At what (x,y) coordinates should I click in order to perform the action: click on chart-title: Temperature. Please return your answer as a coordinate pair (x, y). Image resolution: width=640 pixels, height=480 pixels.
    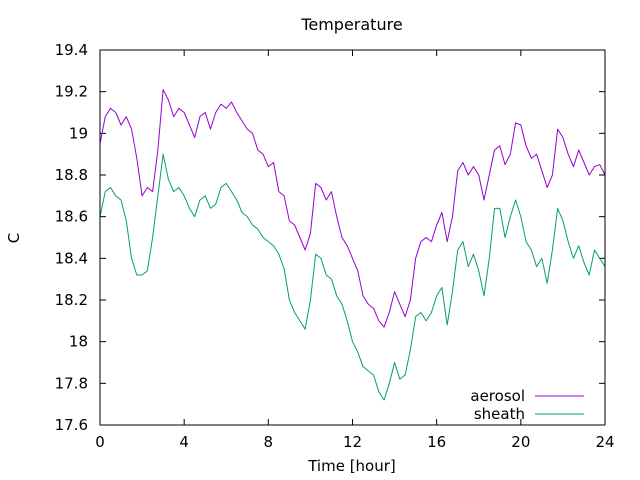
    Looking at the image, I should click on (351, 24).